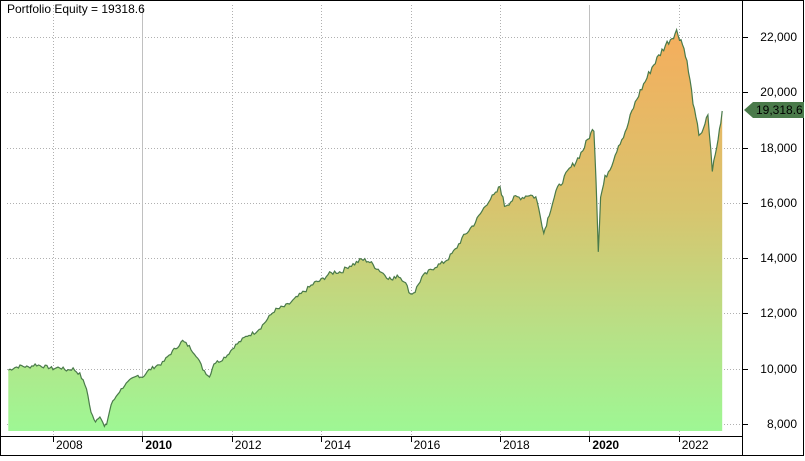 Image resolution: width=805 pixels, height=461 pixels. I want to click on y-tick-label: 18,000, so click(778, 147).